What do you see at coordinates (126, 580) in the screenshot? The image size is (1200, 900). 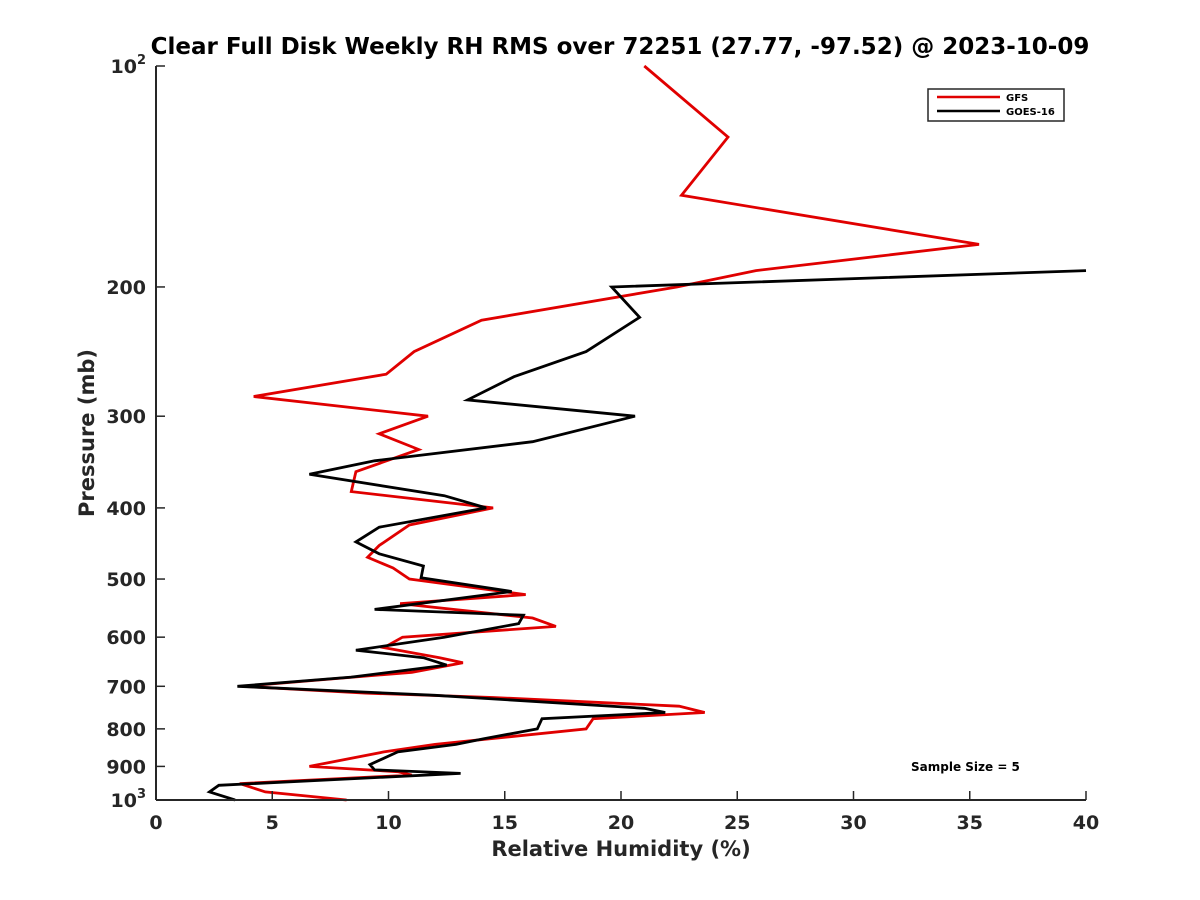 I see `y-tick-label: 500` at bounding box center [126, 580].